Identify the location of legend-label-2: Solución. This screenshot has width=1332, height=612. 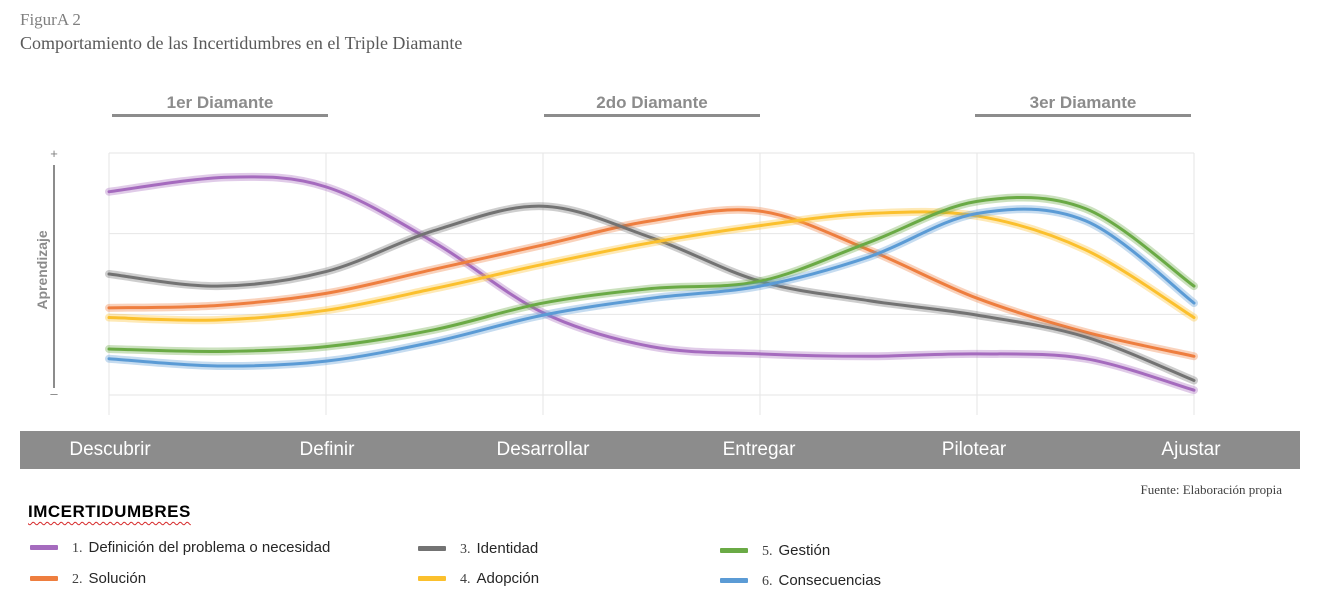
(117, 578).